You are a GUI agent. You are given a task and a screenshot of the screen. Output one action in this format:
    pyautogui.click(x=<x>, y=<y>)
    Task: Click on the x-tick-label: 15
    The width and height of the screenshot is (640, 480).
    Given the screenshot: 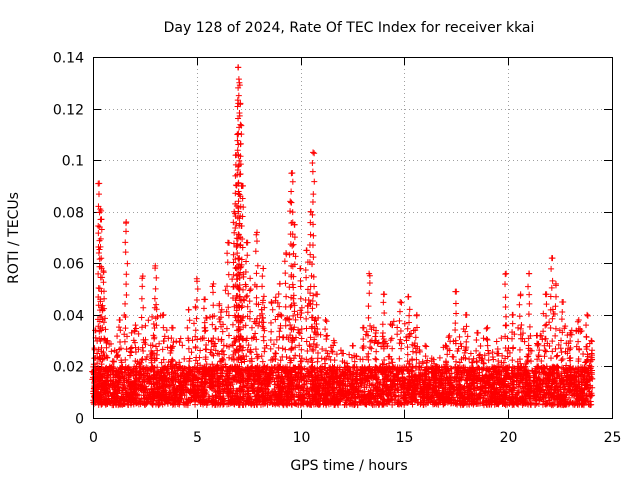 What is the action you would take?
    pyautogui.click(x=405, y=438)
    